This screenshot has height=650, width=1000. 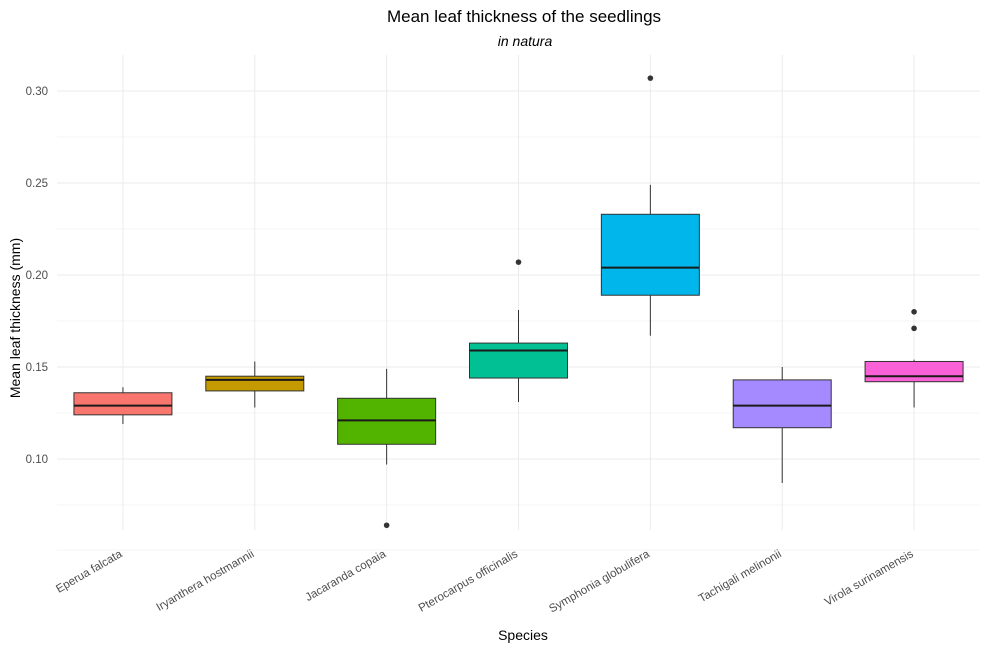 What do you see at coordinates (15, 318) in the screenshot?
I see `y-axis-title: Mean leaf thickness (mm)` at bounding box center [15, 318].